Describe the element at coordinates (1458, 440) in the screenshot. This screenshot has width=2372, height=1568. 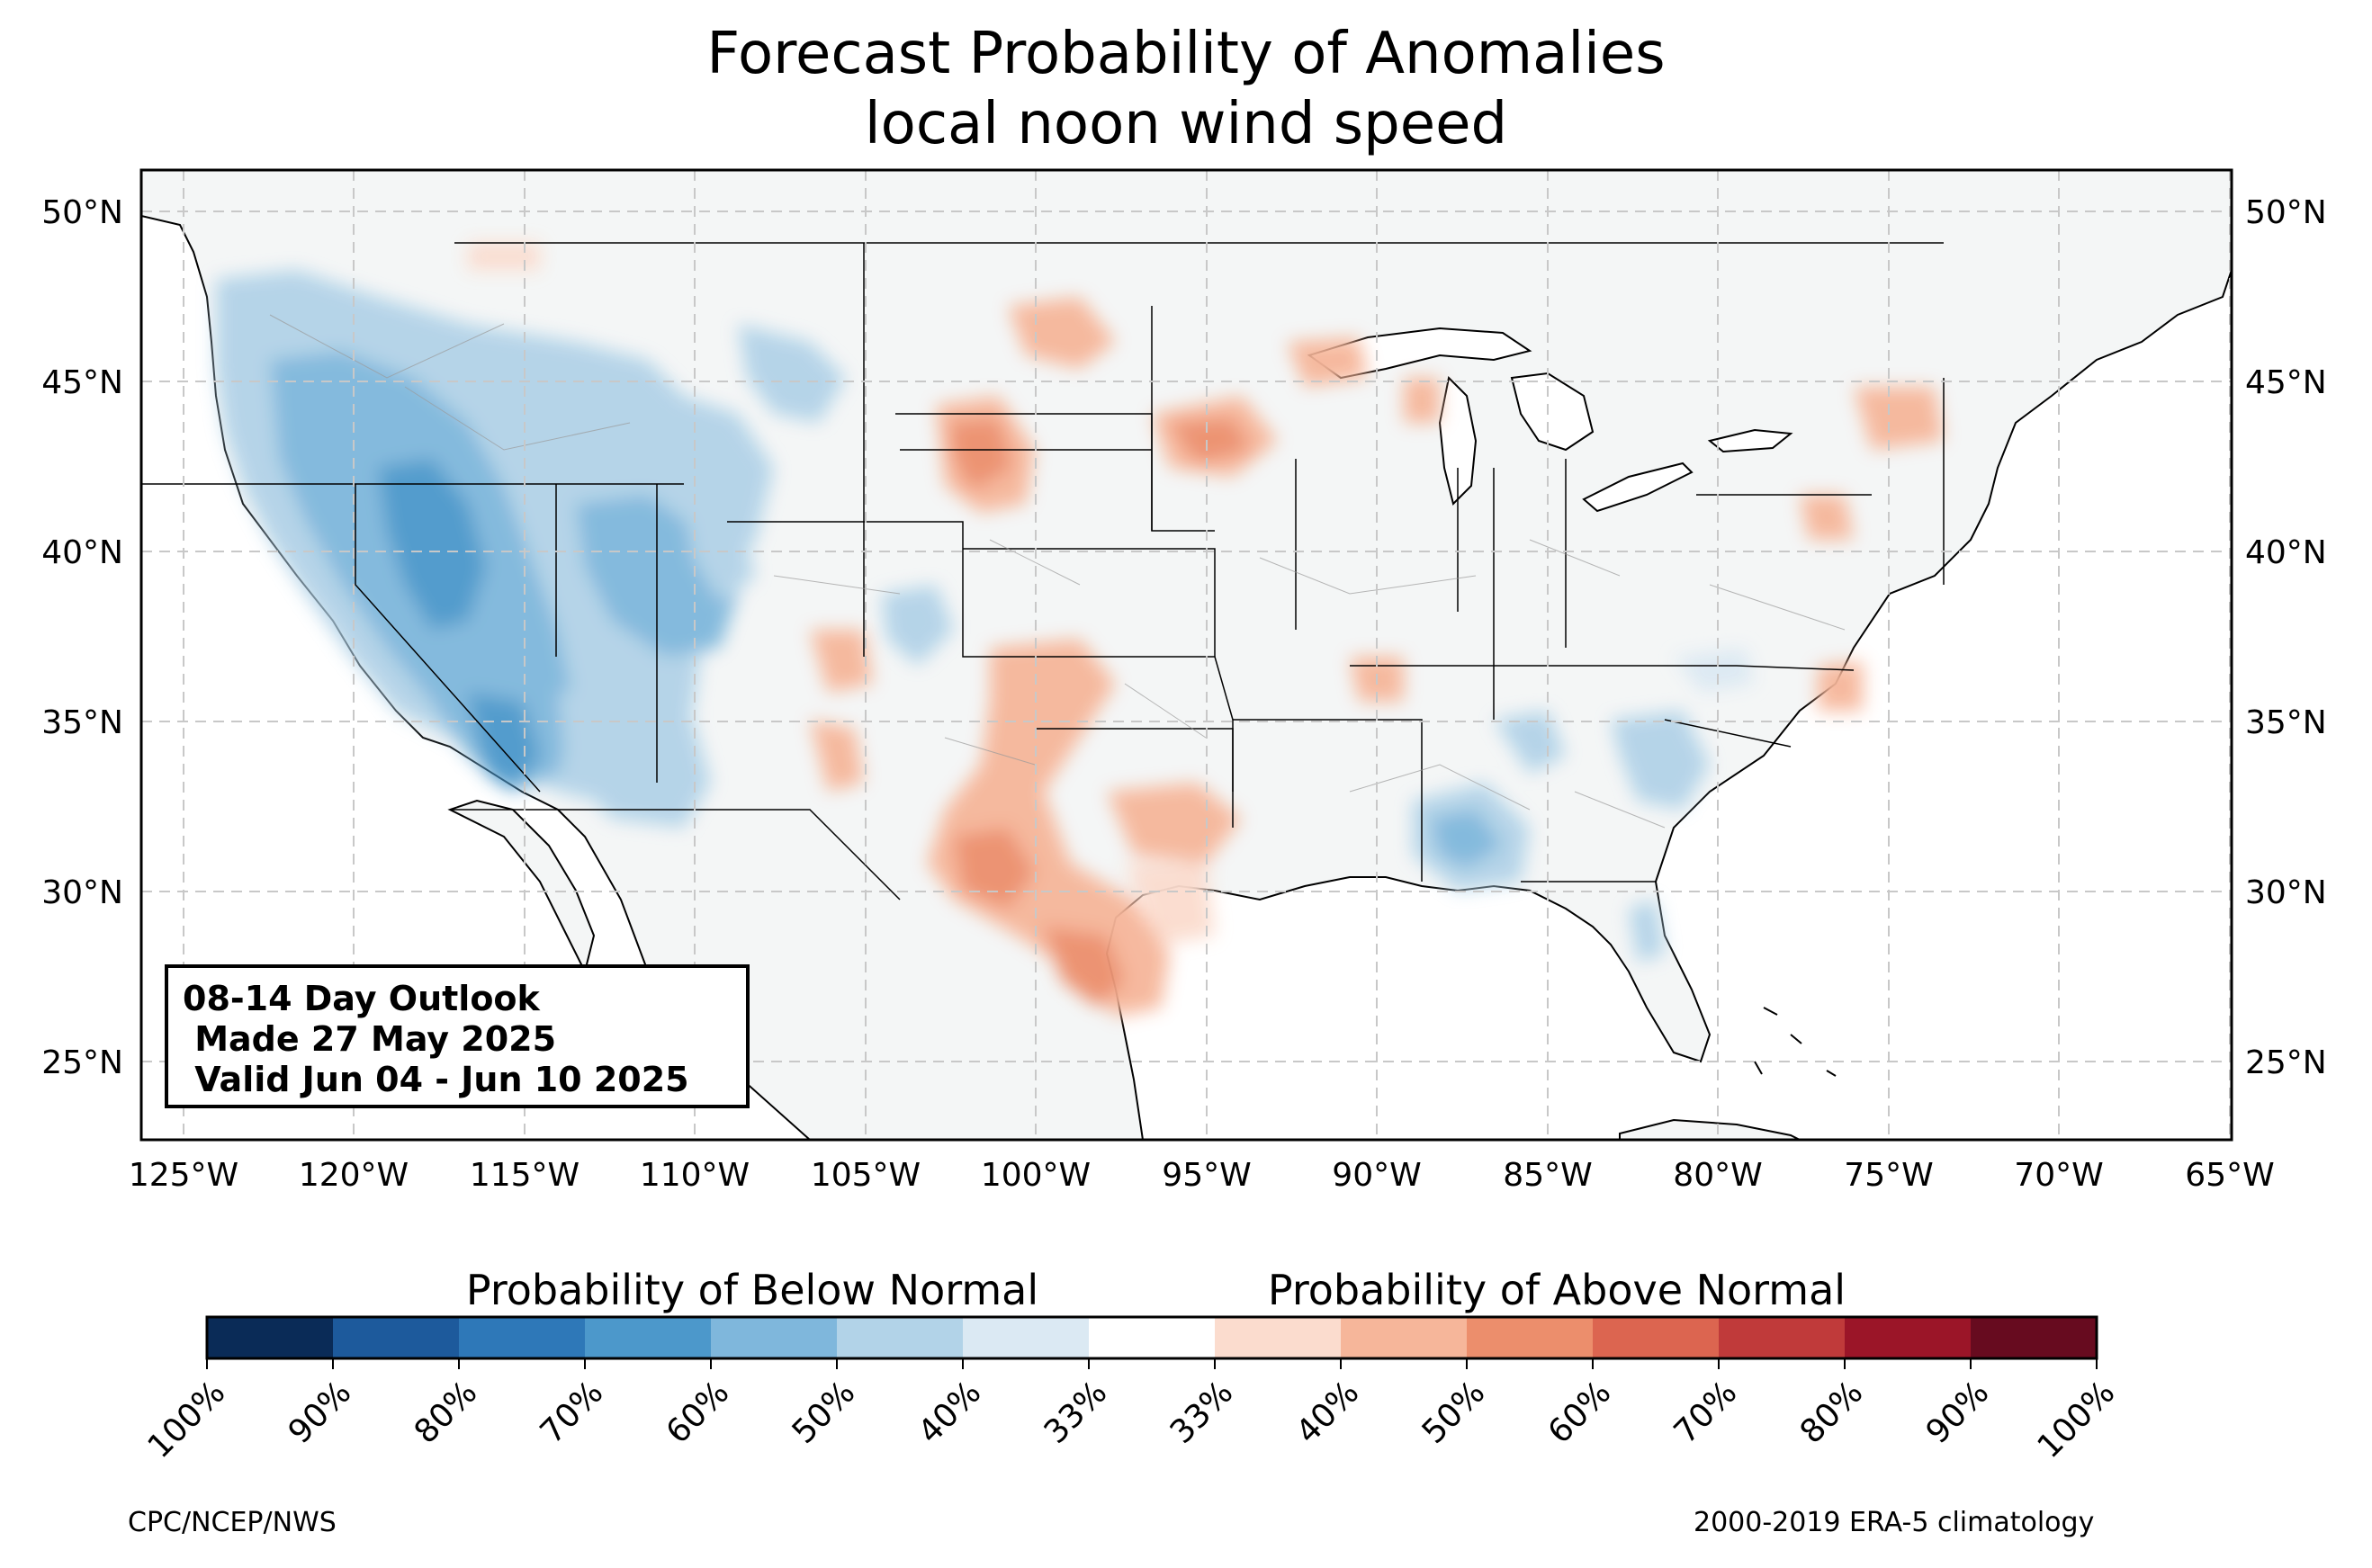
I see `lake-michigan` at that location.